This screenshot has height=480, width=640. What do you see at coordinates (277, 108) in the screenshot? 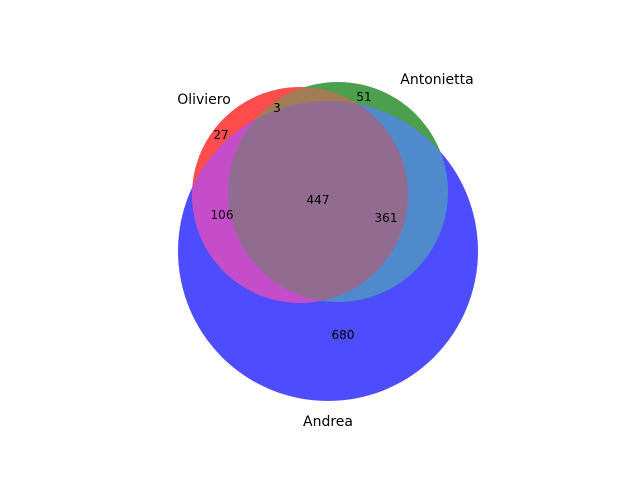
I see `region-label-oliviero-antonietta: 3` at bounding box center [277, 108].